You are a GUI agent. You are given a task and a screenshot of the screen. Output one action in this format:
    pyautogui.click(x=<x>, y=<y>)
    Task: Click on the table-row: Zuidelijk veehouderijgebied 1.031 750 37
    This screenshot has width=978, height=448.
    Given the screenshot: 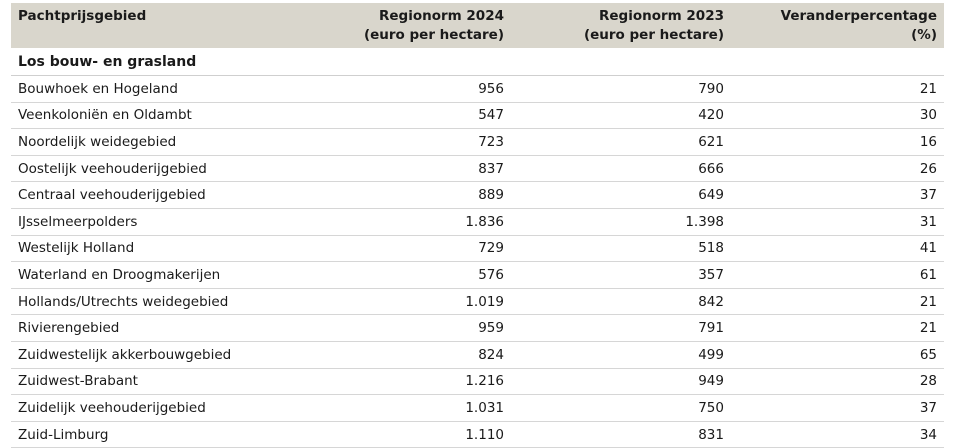 What is the action you would take?
    pyautogui.click(x=477, y=408)
    